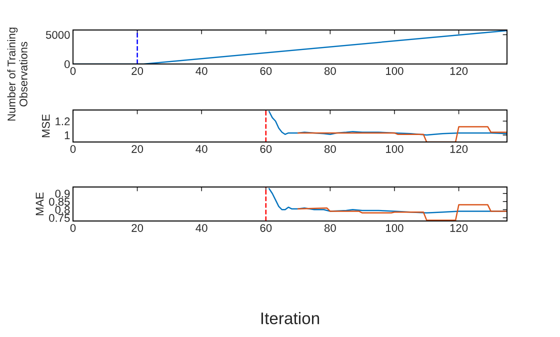  Describe the element at coordinates (290, 318) in the screenshot. I see `x-axis-title: Iteration` at that location.